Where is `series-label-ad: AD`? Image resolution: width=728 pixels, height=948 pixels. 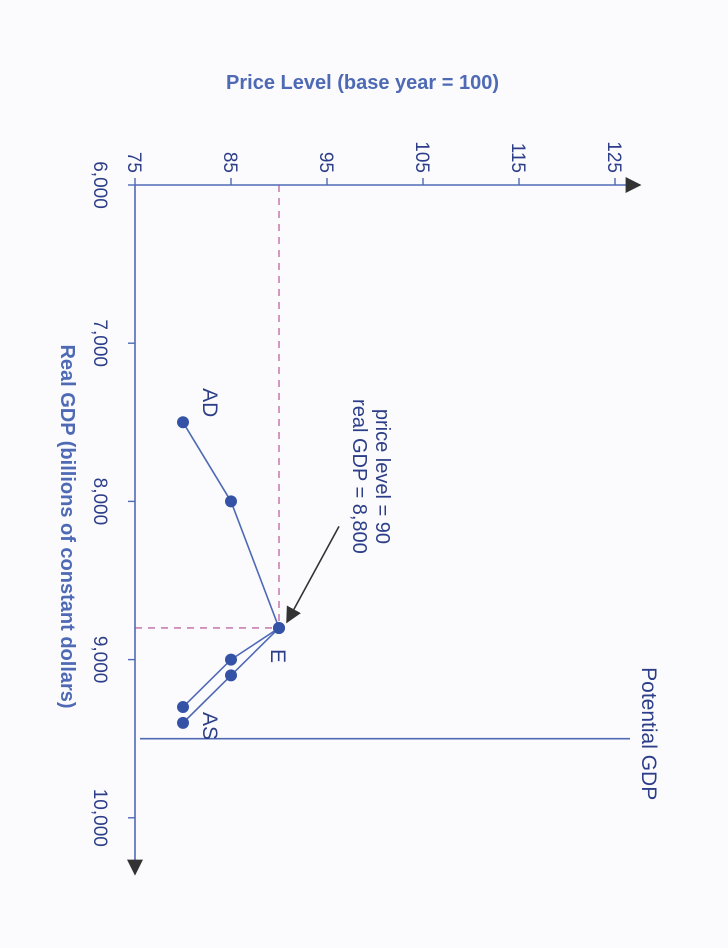 series-label-ad: AD is located at coordinates (209, 402).